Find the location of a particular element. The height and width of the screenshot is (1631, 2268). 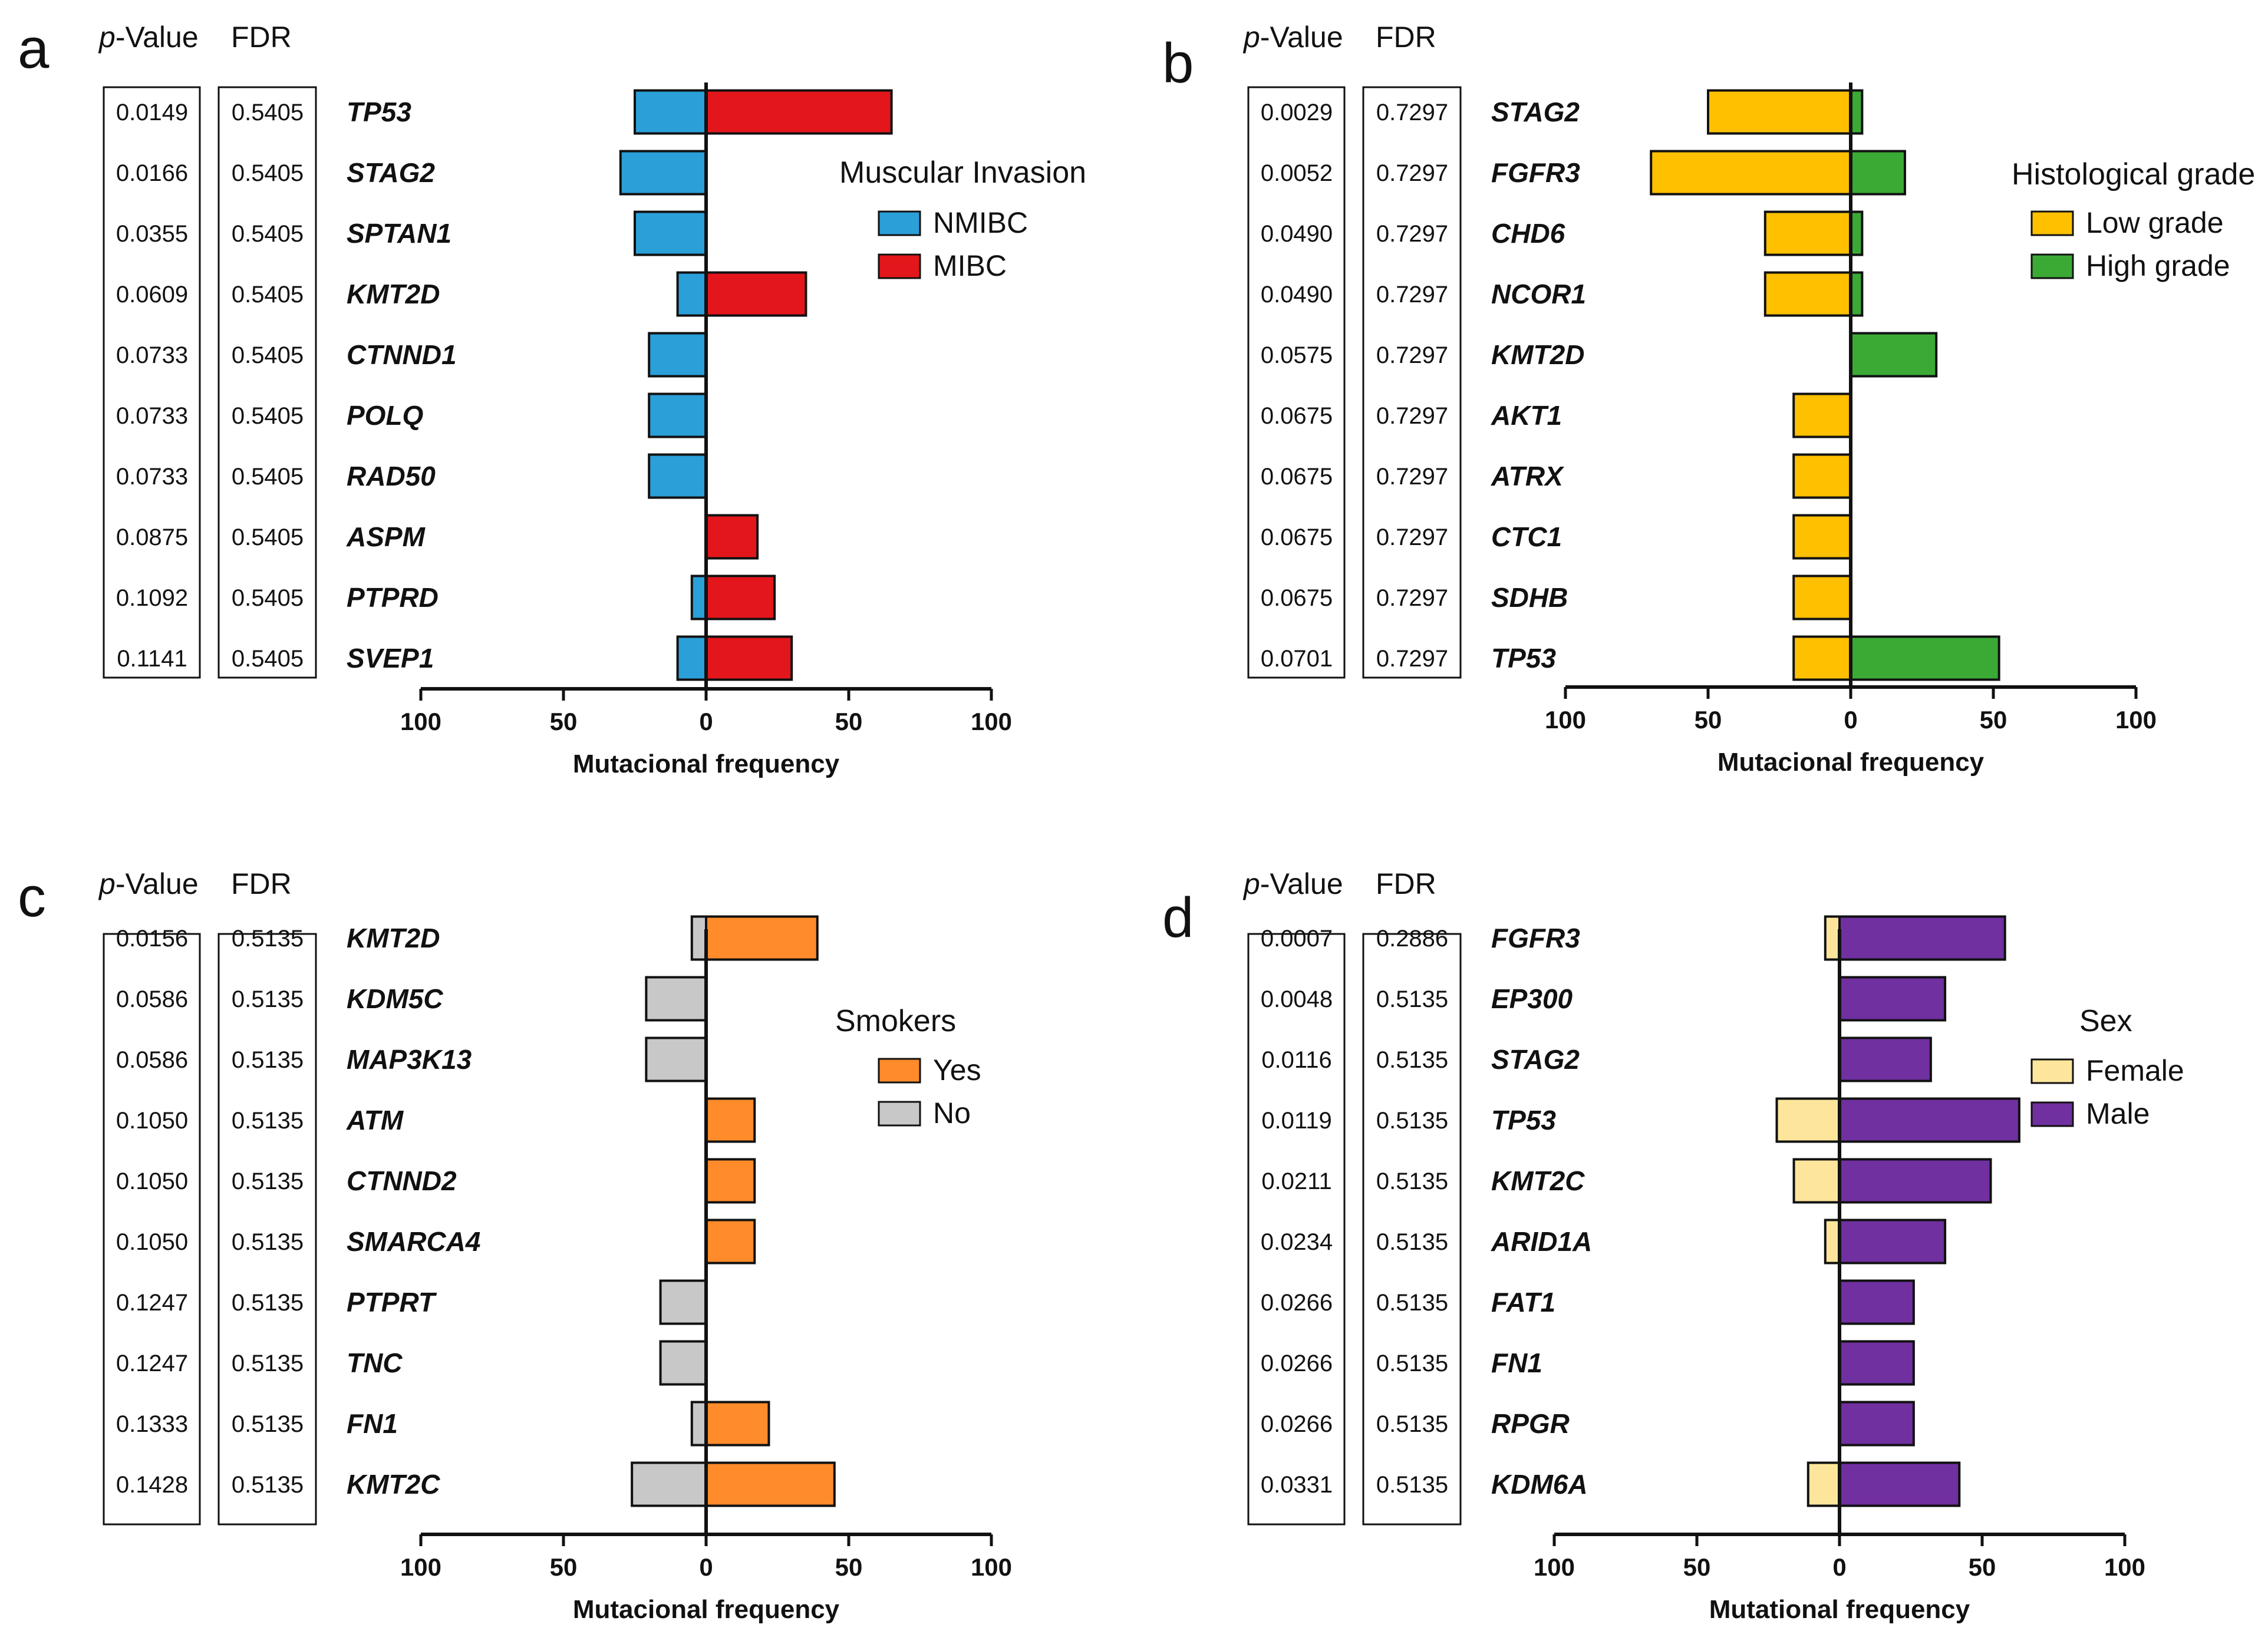

gene-label: ARID1A is located at coordinates (1541, 1241).